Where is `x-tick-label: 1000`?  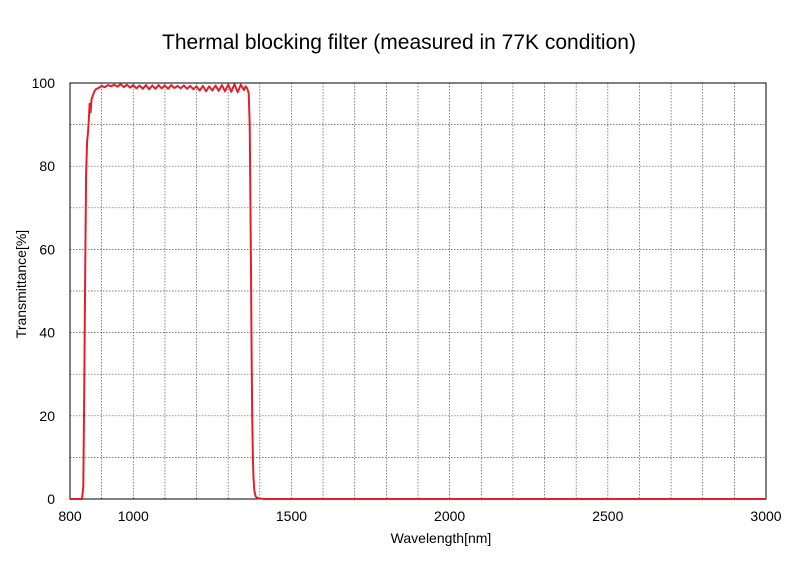
x-tick-label: 1000 is located at coordinates (133, 516).